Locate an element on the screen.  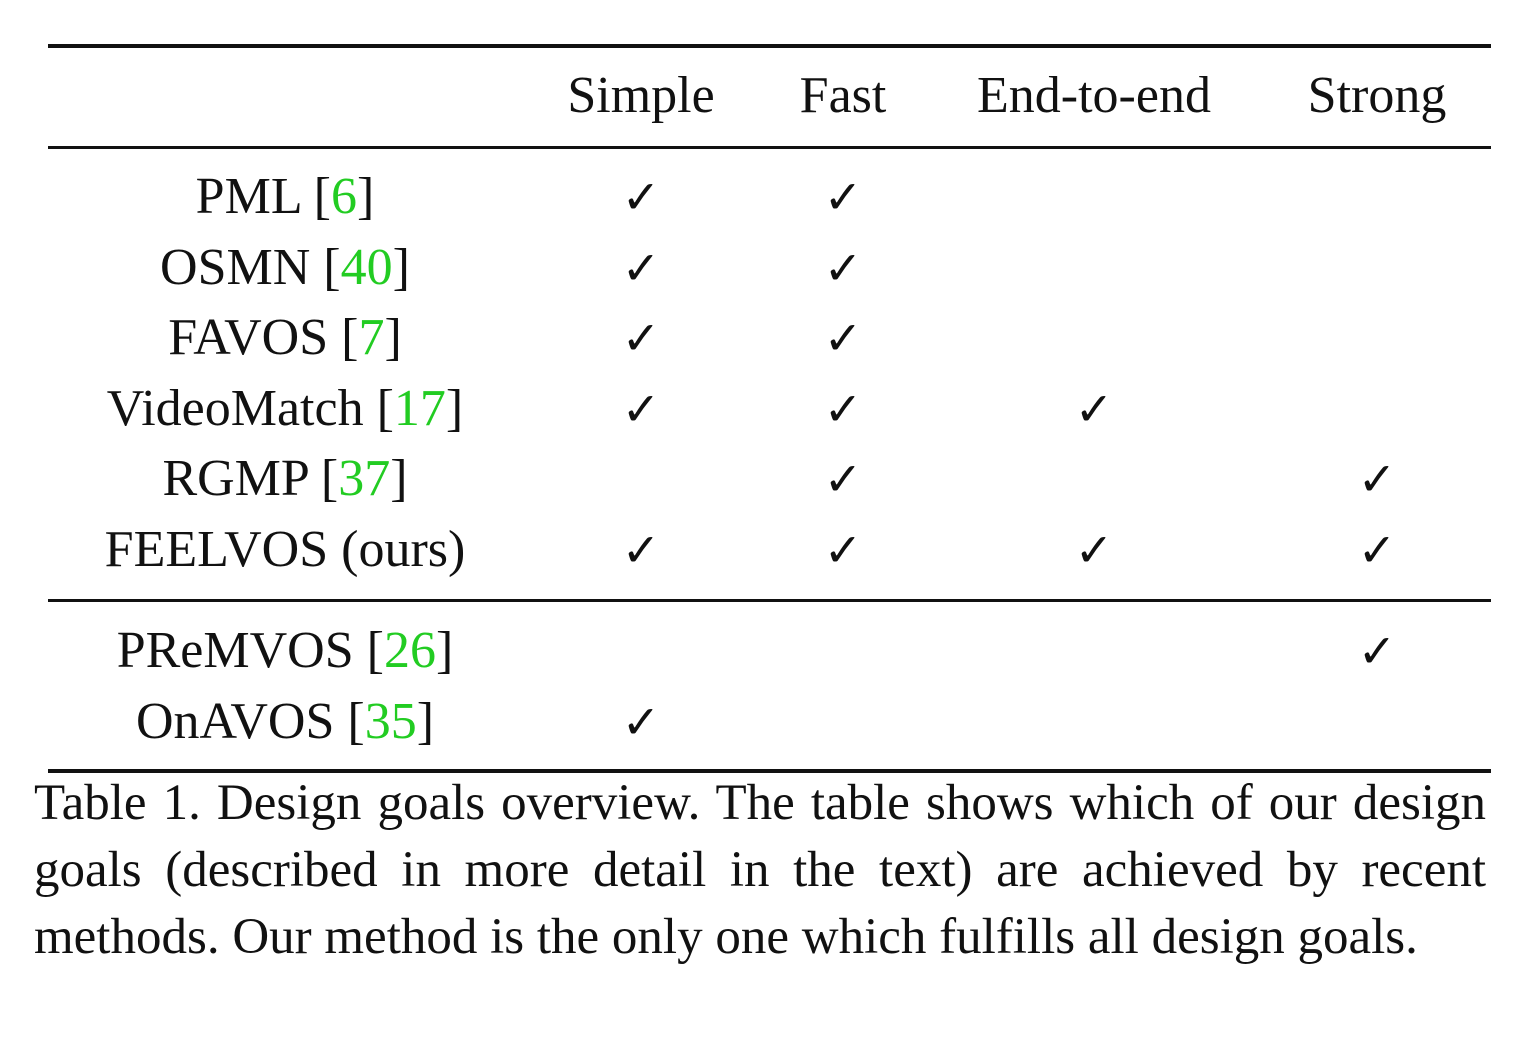
method-cell: OnAVOS [35] is located at coordinates (285, 722).